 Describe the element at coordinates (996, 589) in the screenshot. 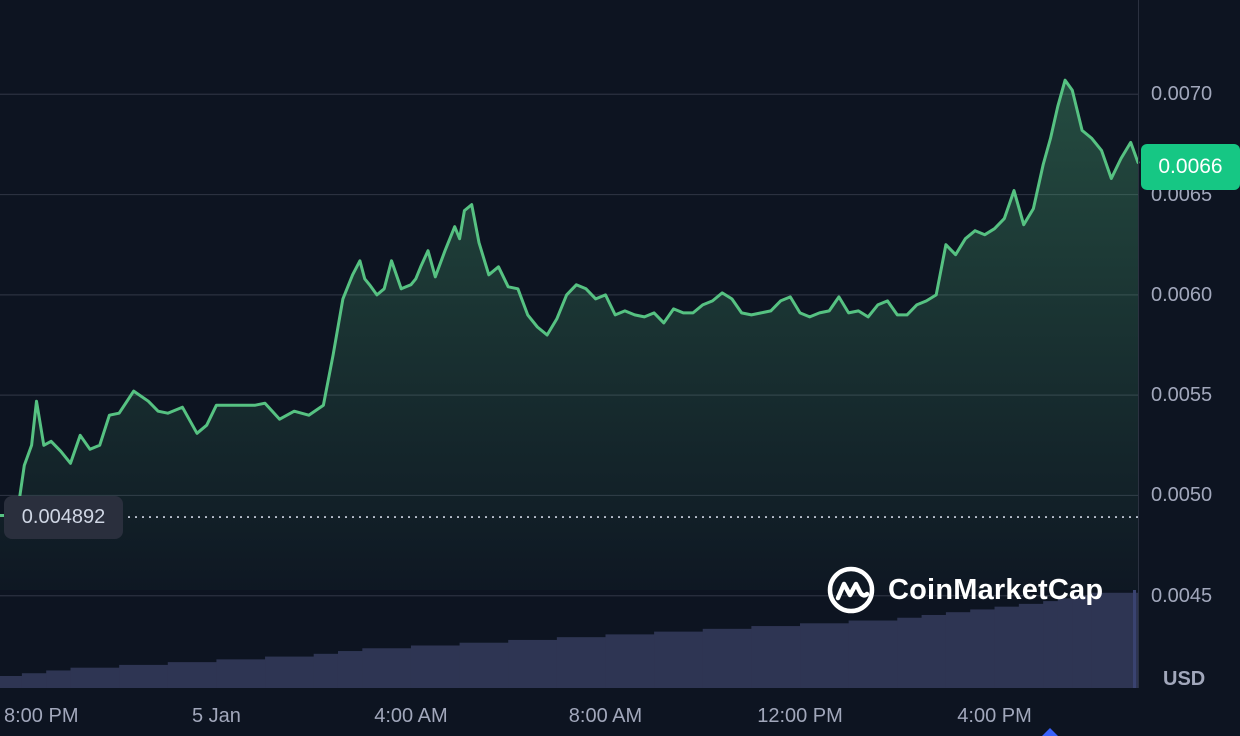

I see `watermark-brand-text: CoinMarketCap` at that location.